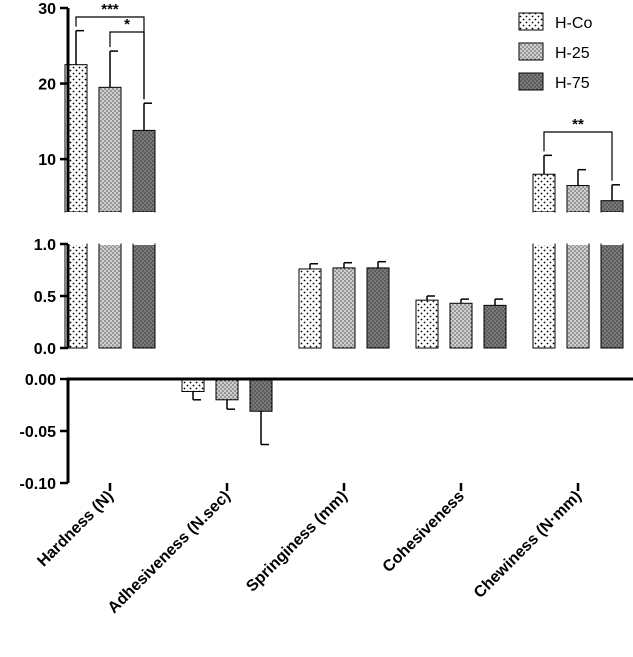 This screenshot has height=657, width=633. What do you see at coordinates (572, 53) in the screenshot?
I see `legend-label-H-25: H-25` at bounding box center [572, 53].